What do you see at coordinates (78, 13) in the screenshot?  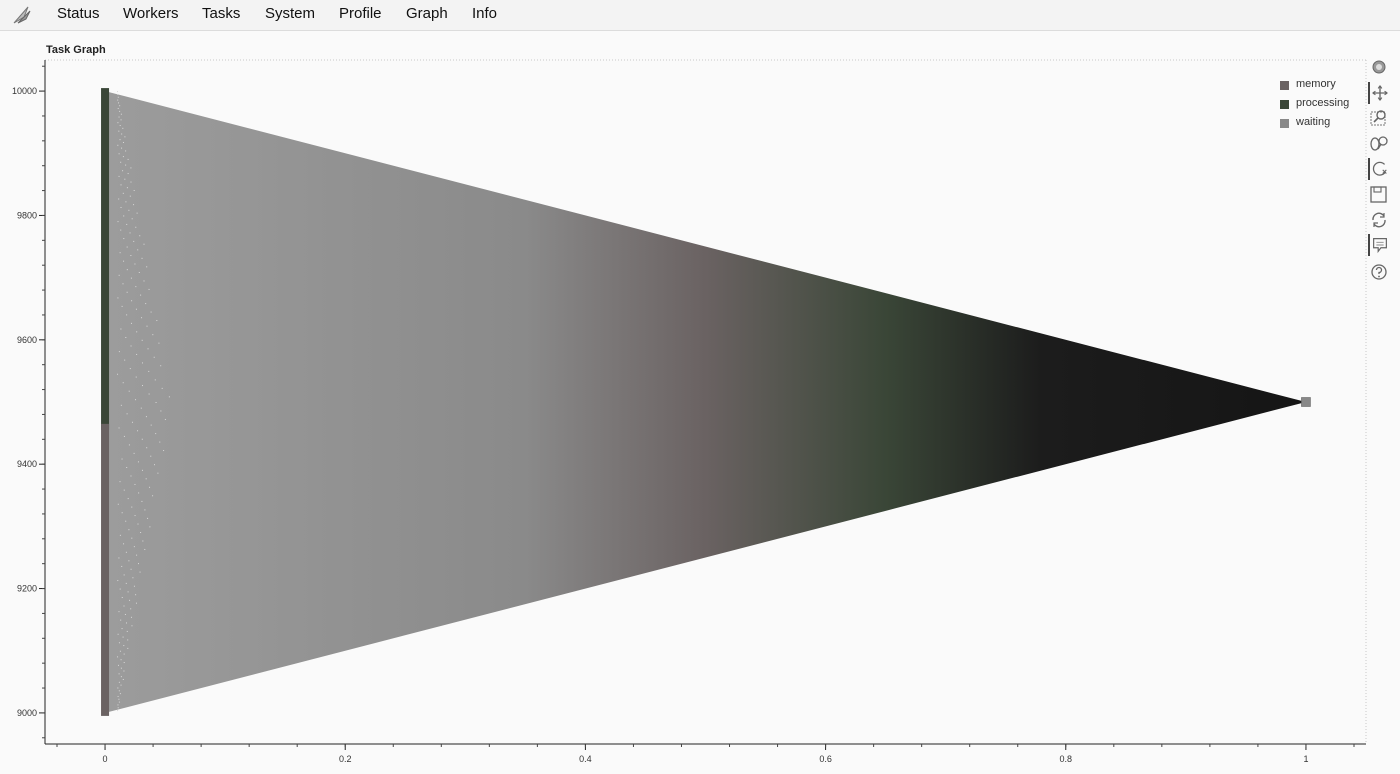 I see `nav-status: Status` at bounding box center [78, 13].